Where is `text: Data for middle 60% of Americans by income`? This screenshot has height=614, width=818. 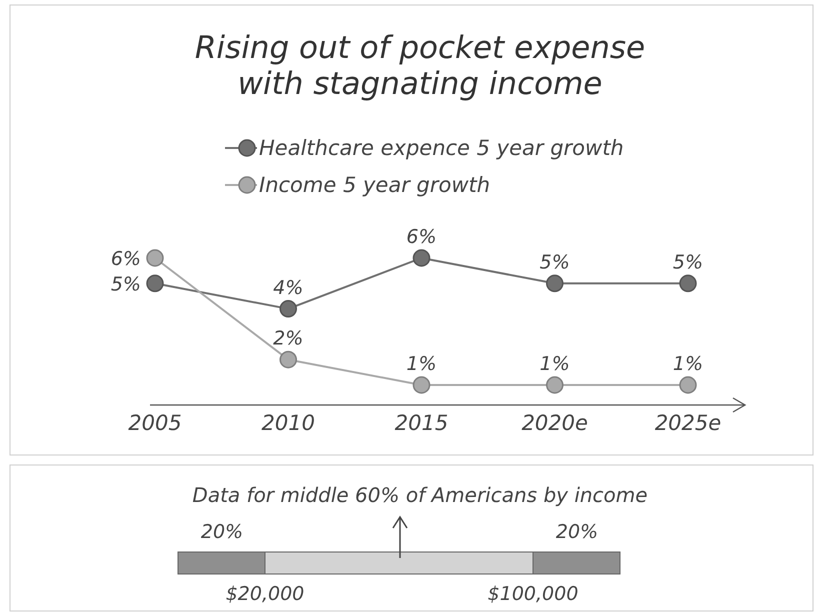 text: Data for middle 60% of Americans by income is located at coordinates (420, 495).